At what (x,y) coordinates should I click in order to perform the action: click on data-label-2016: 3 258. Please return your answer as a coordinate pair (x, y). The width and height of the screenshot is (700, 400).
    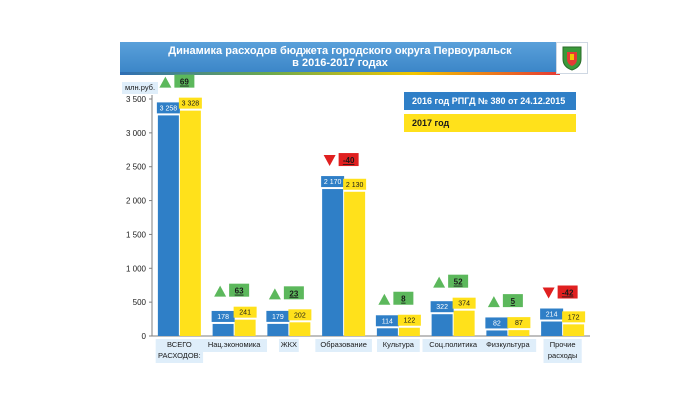
    Looking at the image, I should click on (169, 108).